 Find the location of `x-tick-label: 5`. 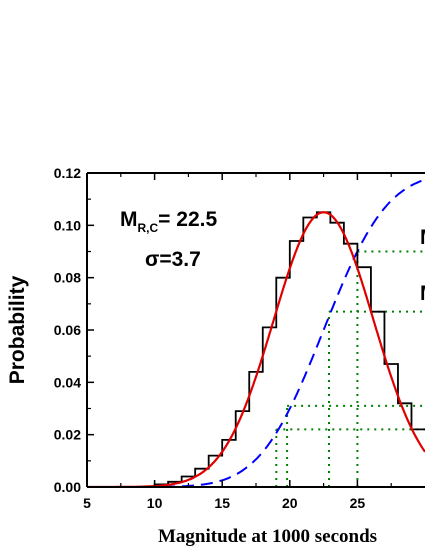

x-tick-label: 5 is located at coordinates (87, 503).